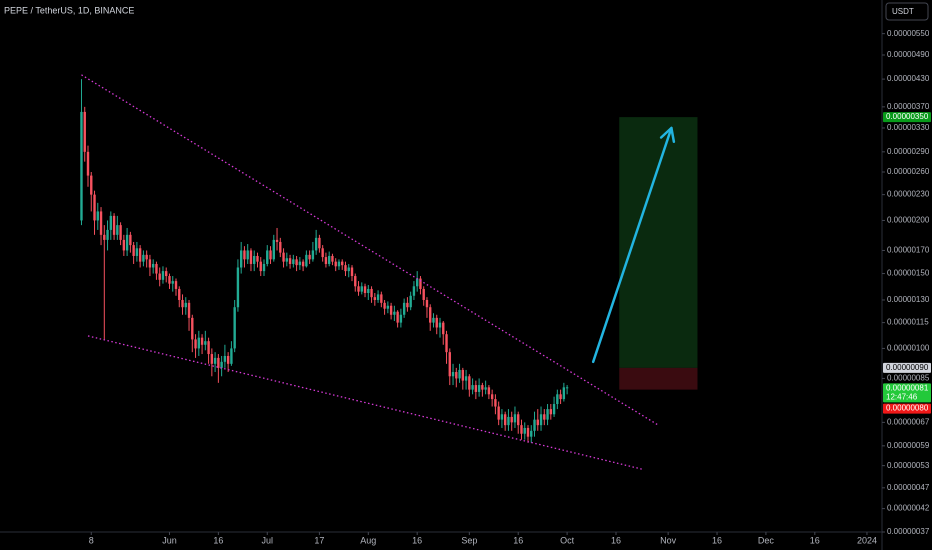 The height and width of the screenshot is (550, 932). What do you see at coordinates (69, 10) in the screenshot?
I see `chart-title: PEPE / TetherUS, 1D, BINANCE` at bounding box center [69, 10].